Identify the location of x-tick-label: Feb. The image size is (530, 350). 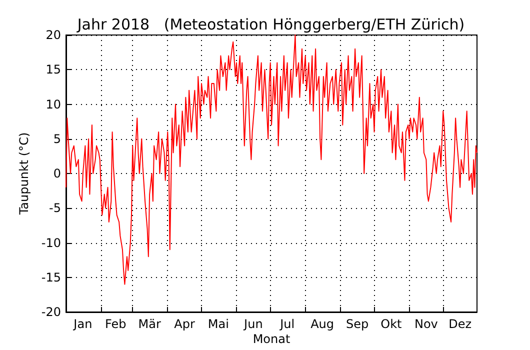
(115, 324).